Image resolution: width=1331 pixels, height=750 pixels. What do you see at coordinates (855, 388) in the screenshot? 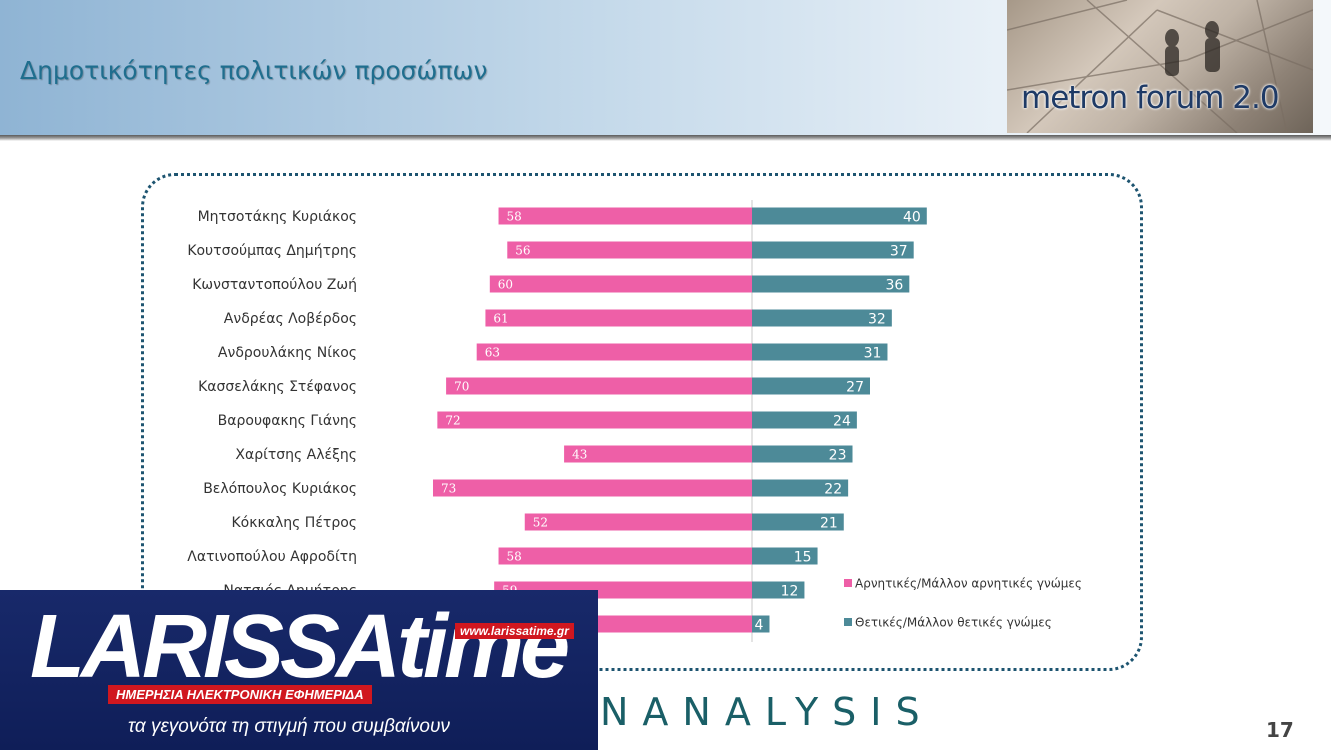
I see `bar-positive-label: 27` at bounding box center [855, 388].